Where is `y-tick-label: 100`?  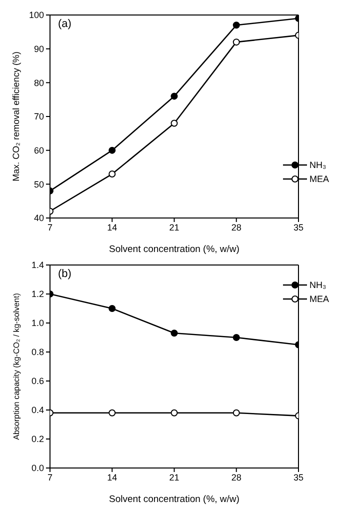
y-tick-label: 100 is located at coordinates (36, 15).